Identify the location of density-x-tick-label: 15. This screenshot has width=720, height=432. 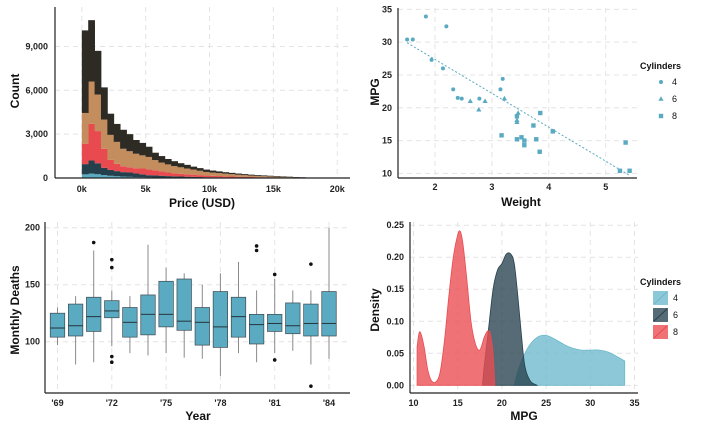
(458, 403).